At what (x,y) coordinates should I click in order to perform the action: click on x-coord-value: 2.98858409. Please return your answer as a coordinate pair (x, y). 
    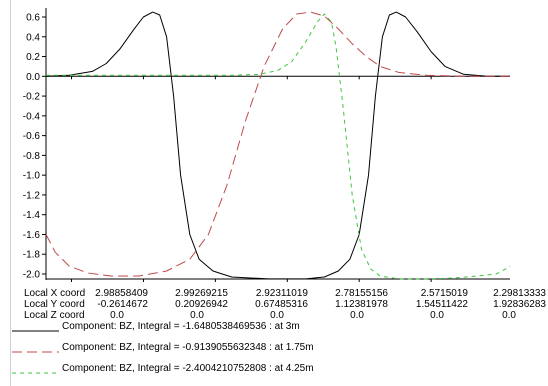
    Looking at the image, I should click on (121, 293).